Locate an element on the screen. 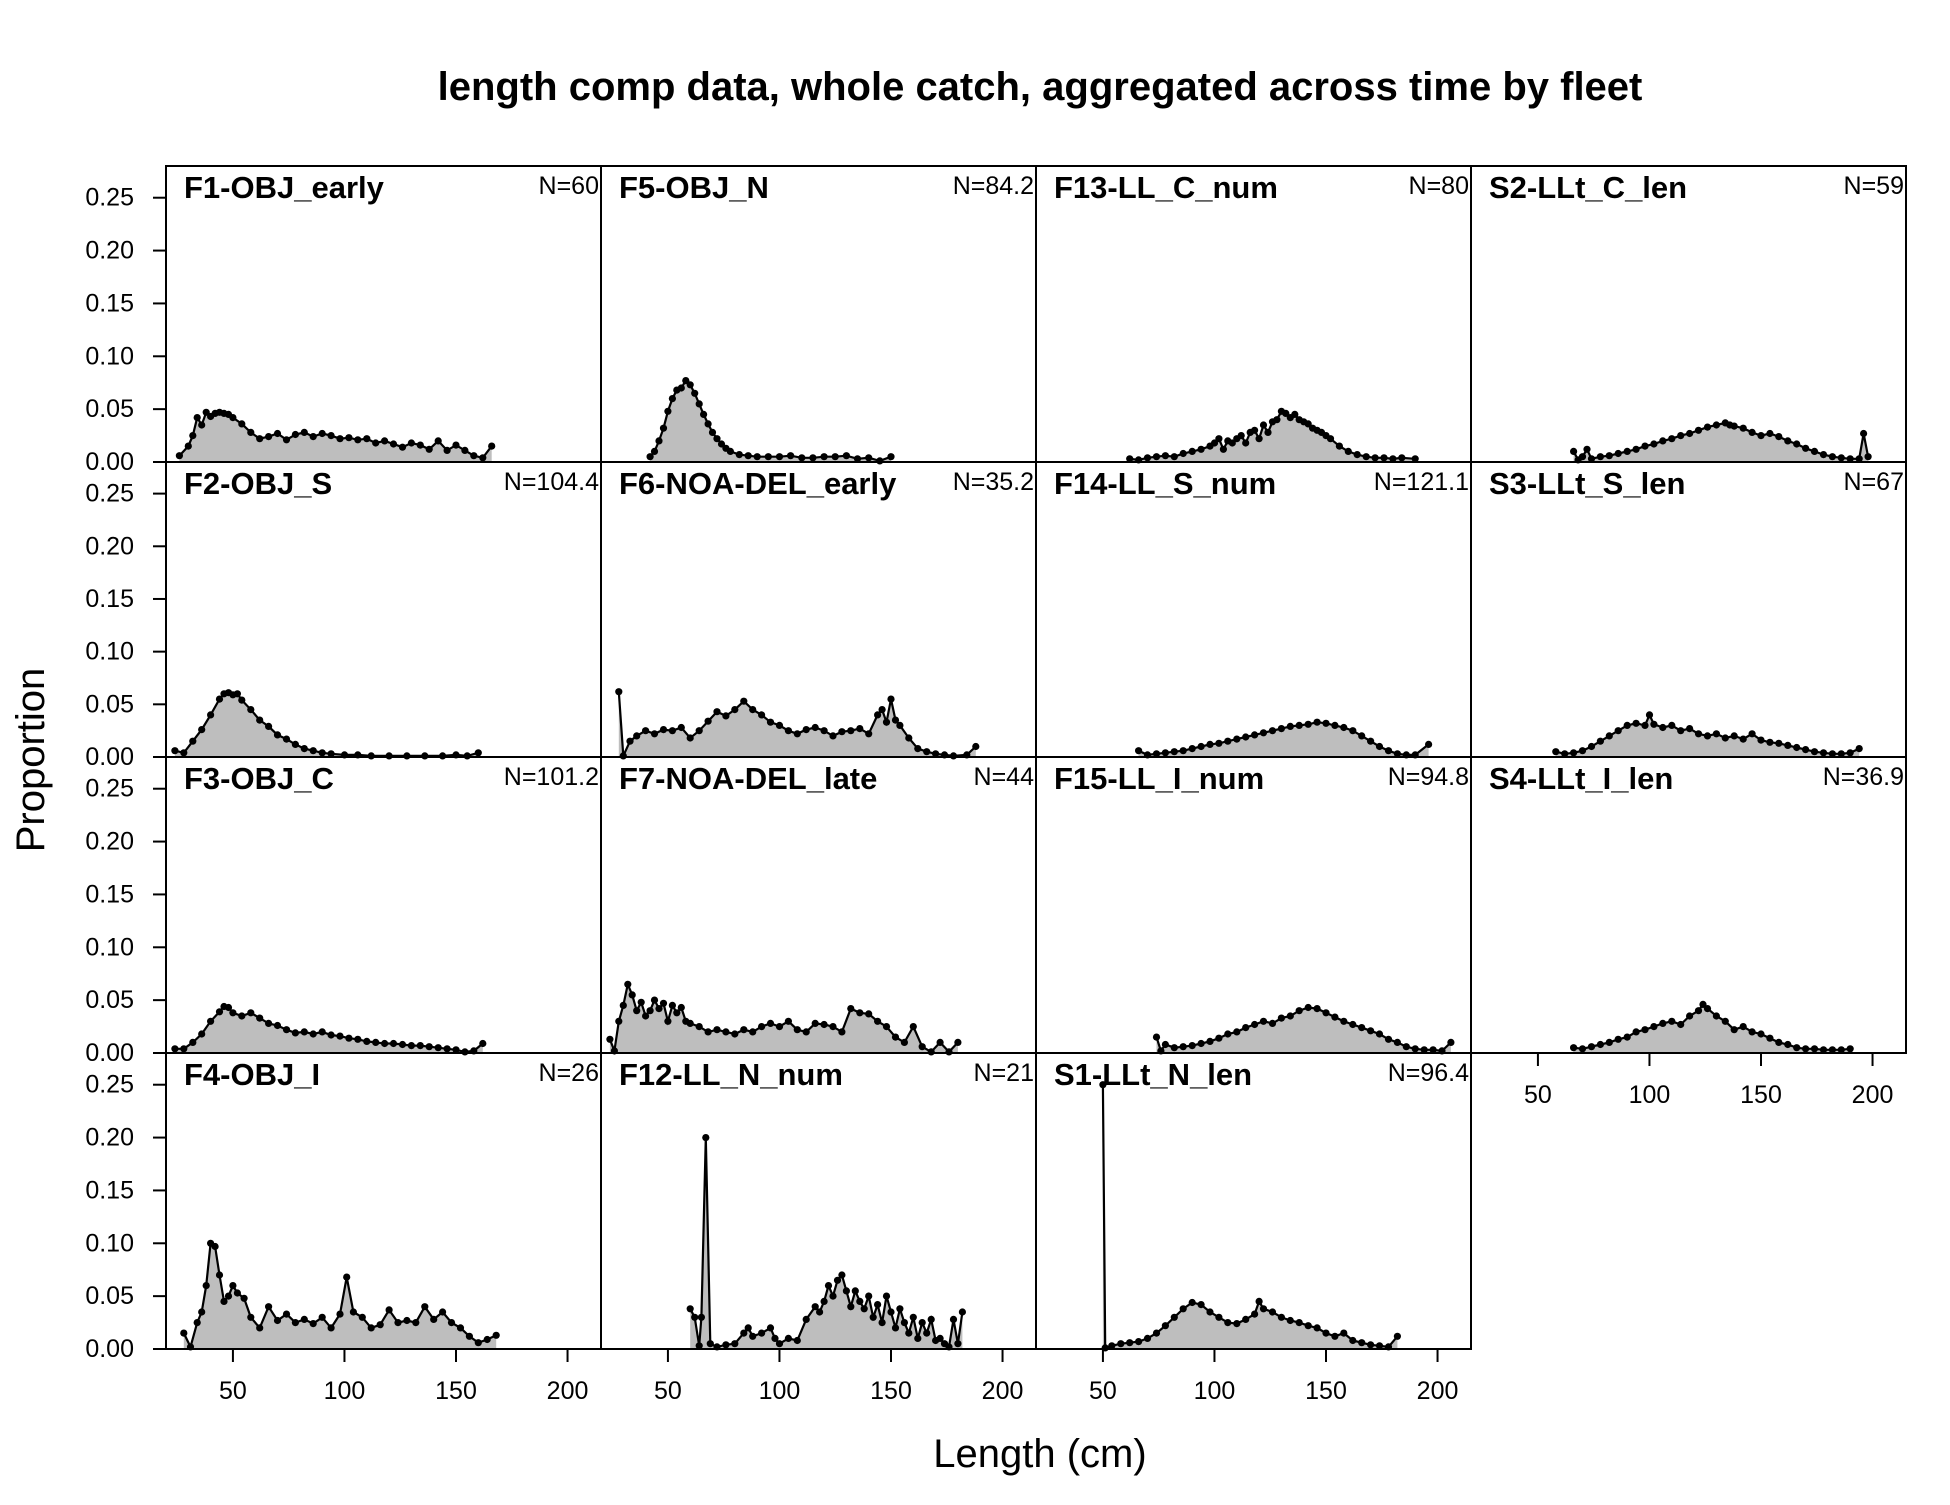 Image resolution: width=1950 pixels, height=1505 pixels. panel-title: S4-LLt_I_len is located at coordinates (1581, 778).